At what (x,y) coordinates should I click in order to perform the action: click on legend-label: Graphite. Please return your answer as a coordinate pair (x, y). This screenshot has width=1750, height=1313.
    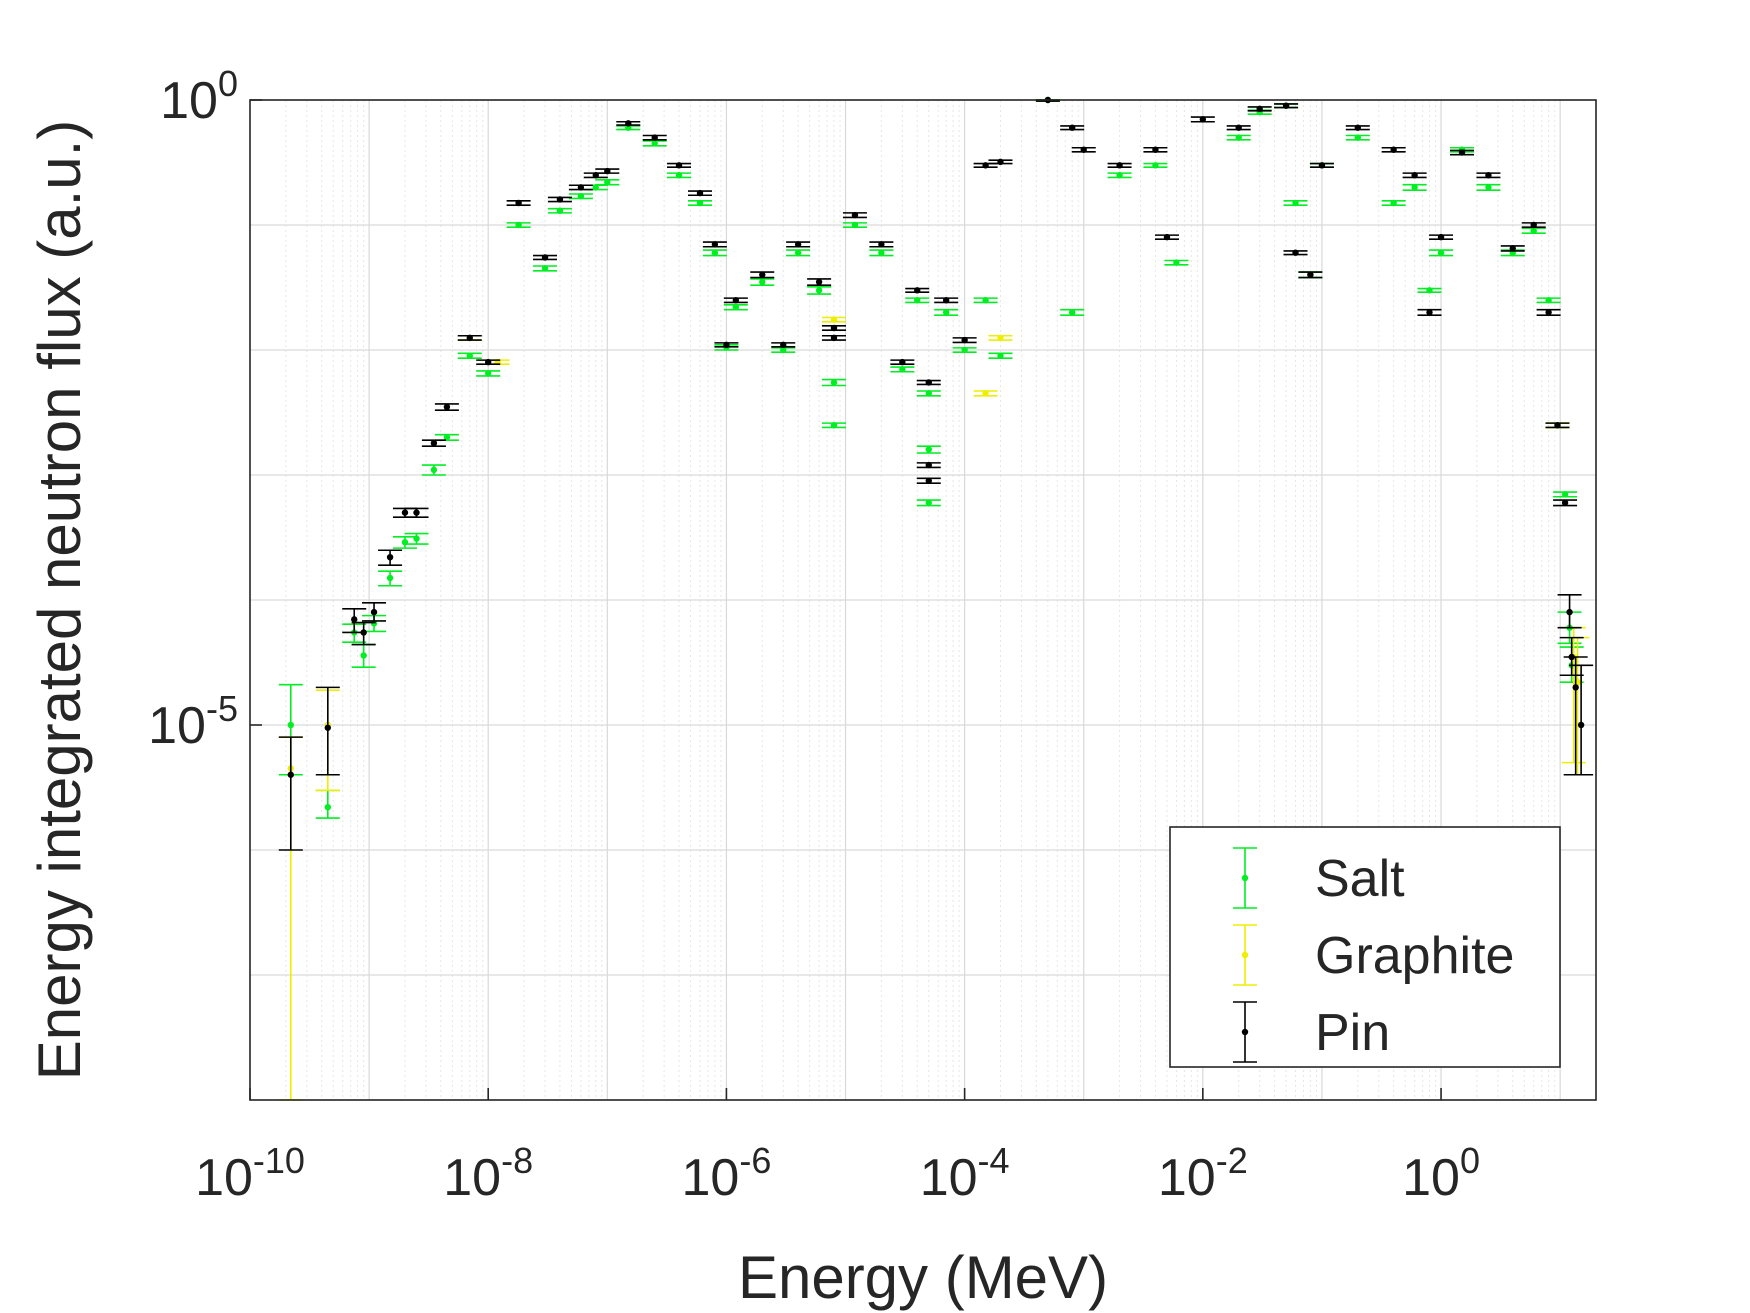
    Looking at the image, I should click on (1414, 956).